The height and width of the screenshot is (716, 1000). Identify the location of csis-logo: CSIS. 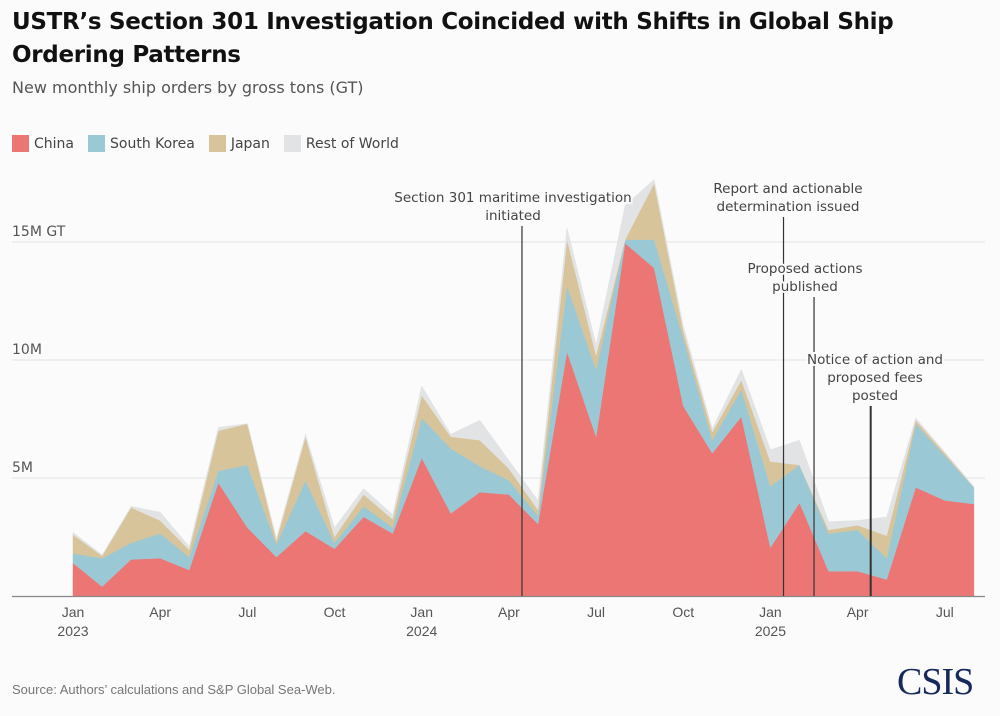
(935, 682).